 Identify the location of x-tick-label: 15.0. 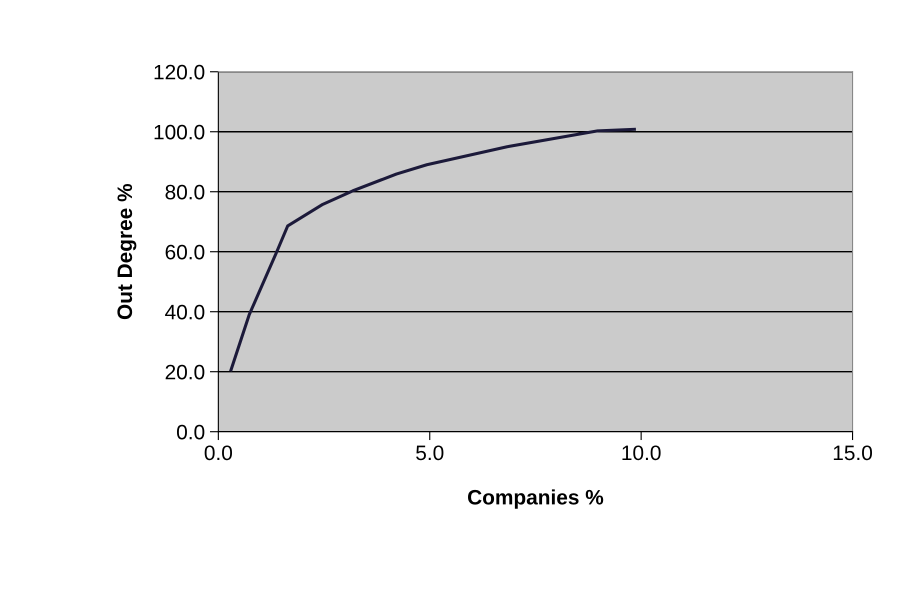
(853, 452).